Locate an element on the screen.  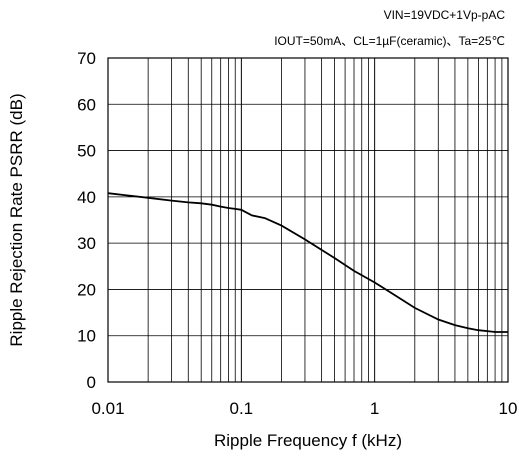
x-tick-label: 10 is located at coordinates (508, 408).